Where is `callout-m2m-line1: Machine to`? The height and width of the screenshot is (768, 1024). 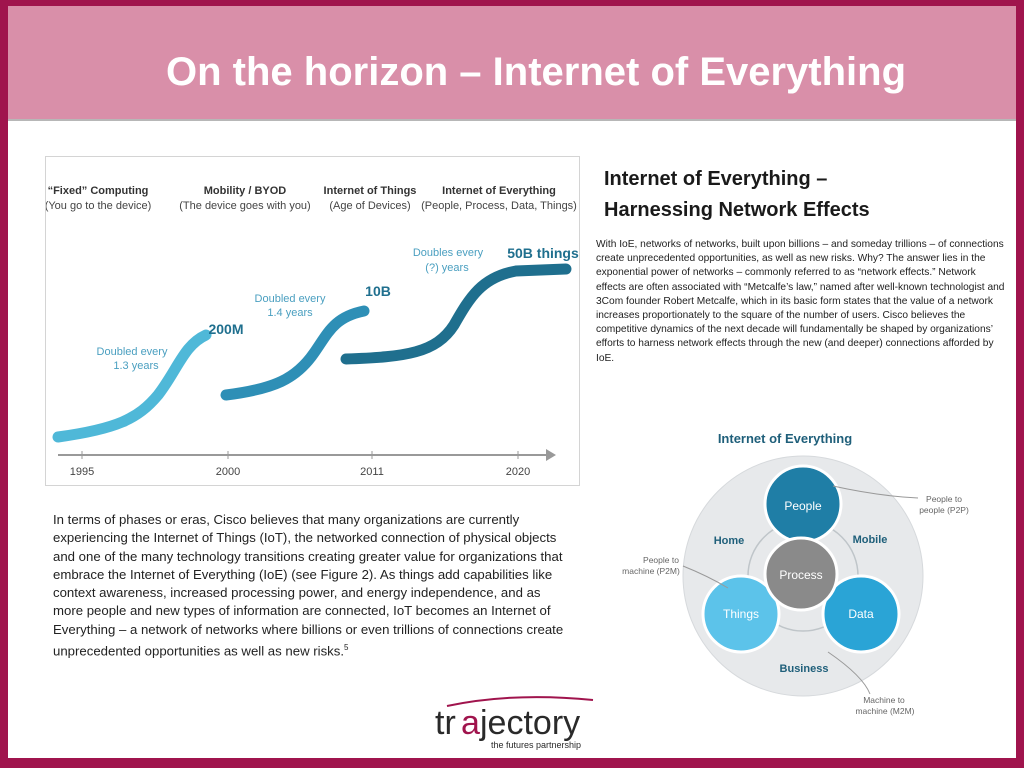
callout-m2m-line1: Machine to is located at coordinates (884, 700).